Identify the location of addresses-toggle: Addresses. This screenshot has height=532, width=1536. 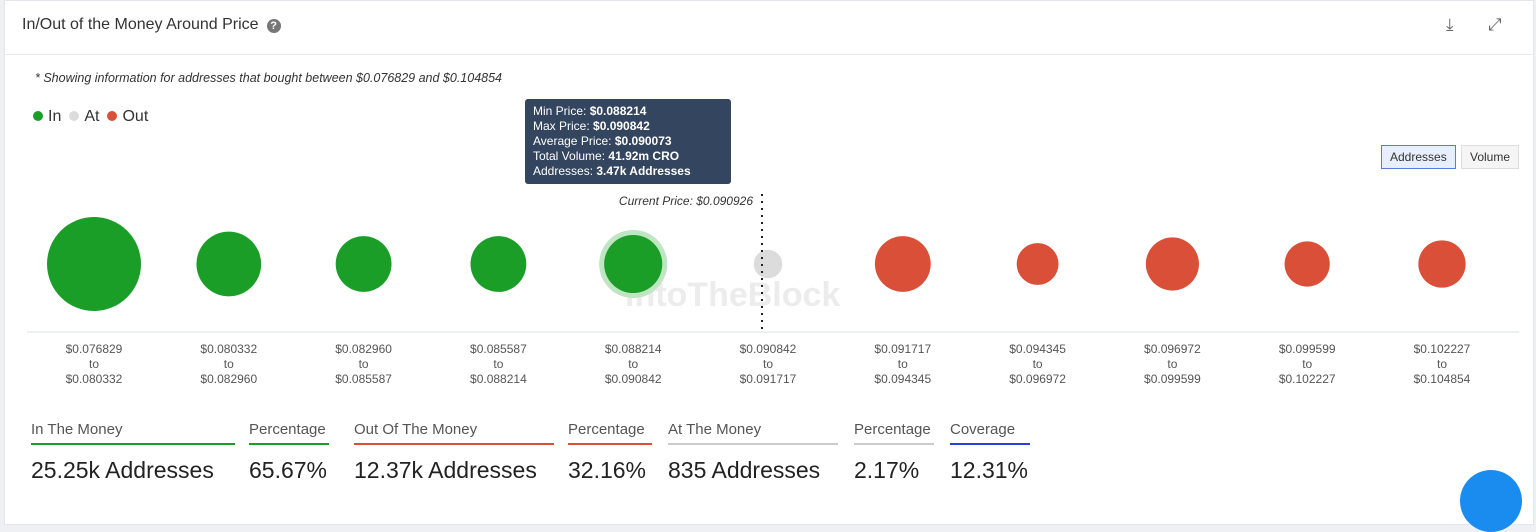
(1418, 157).